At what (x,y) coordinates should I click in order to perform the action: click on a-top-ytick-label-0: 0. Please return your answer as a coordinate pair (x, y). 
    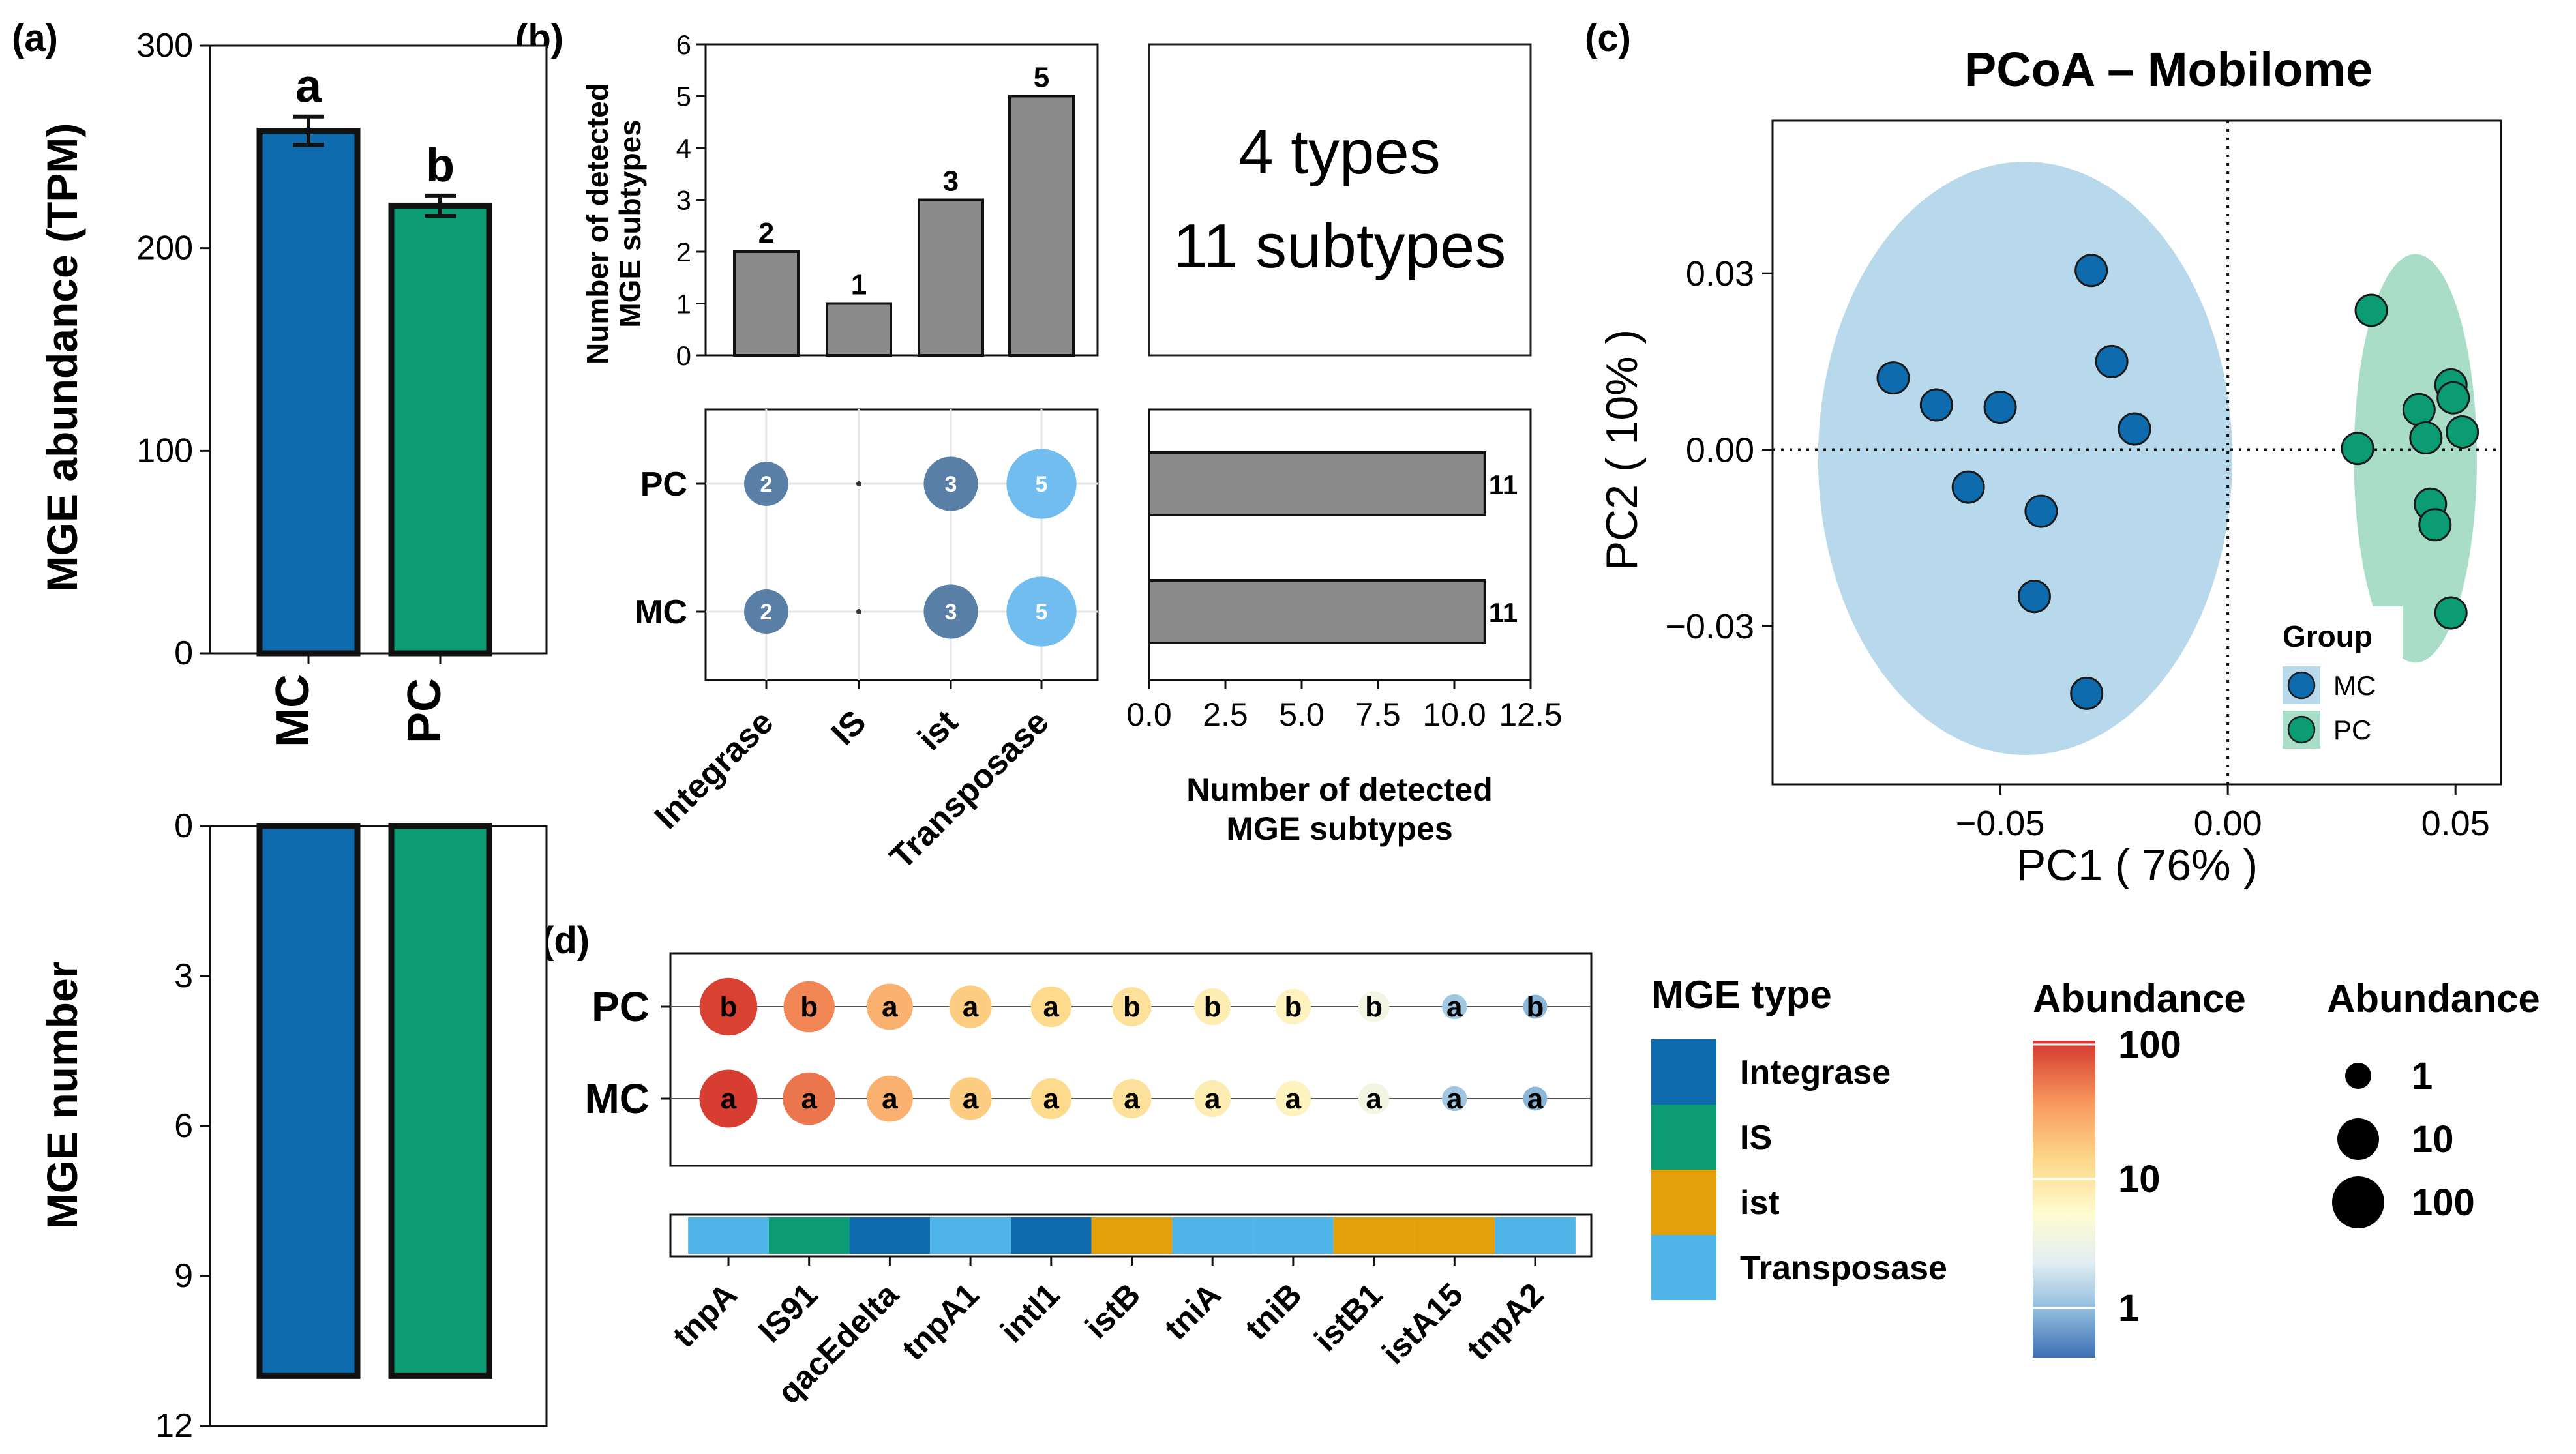
    Looking at the image, I should click on (183, 653).